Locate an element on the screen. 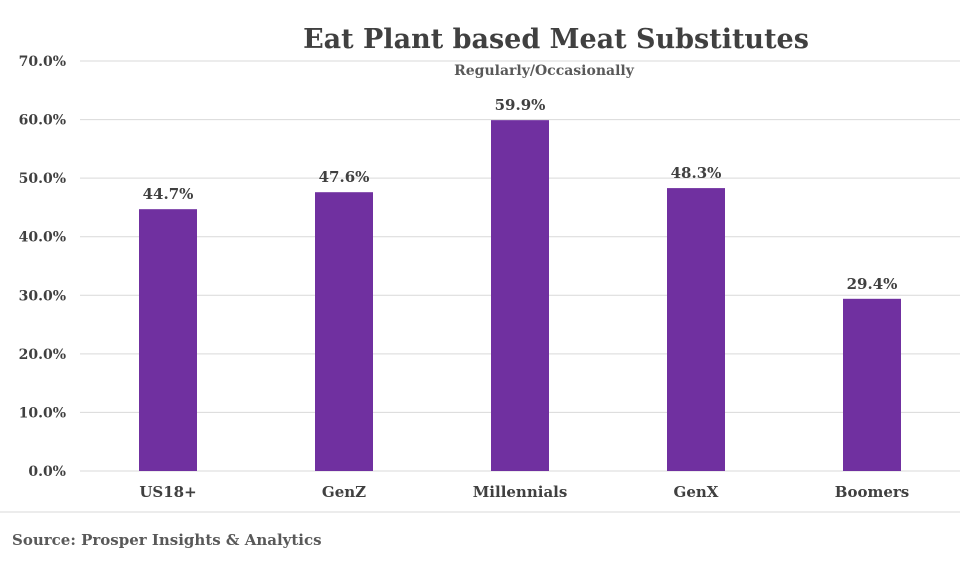  y-tick-label: 40.0% is located at coordinates (42, 238).